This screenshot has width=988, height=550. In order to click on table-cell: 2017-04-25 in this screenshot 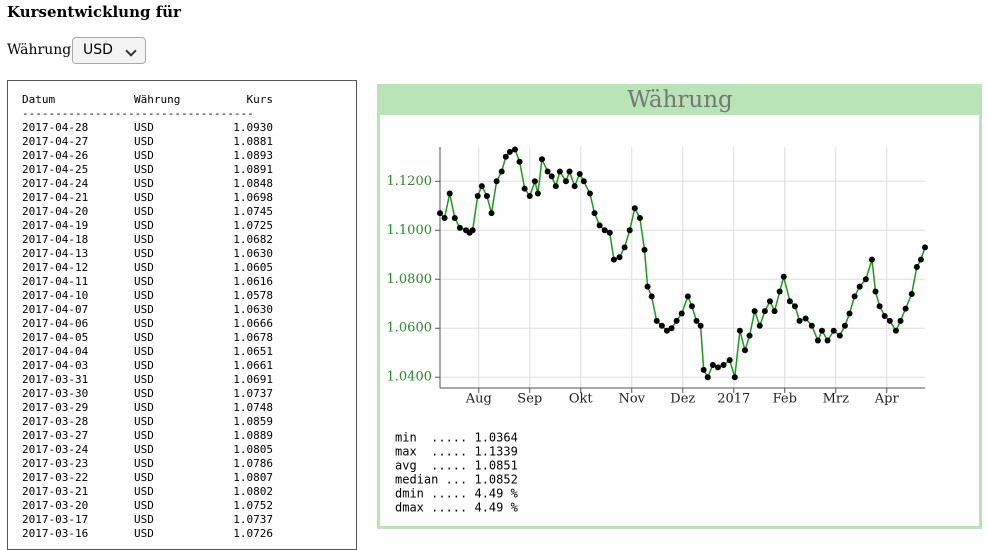, I will do `click(55, 169)`.